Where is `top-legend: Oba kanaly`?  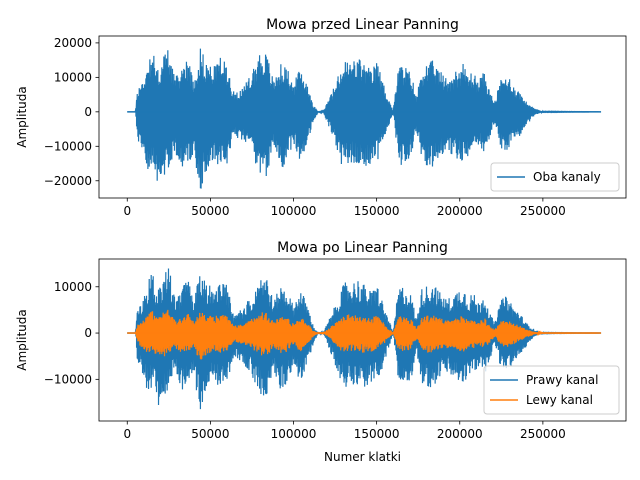
top-legend: Oba kanaly is located at coordinates (555, 177).